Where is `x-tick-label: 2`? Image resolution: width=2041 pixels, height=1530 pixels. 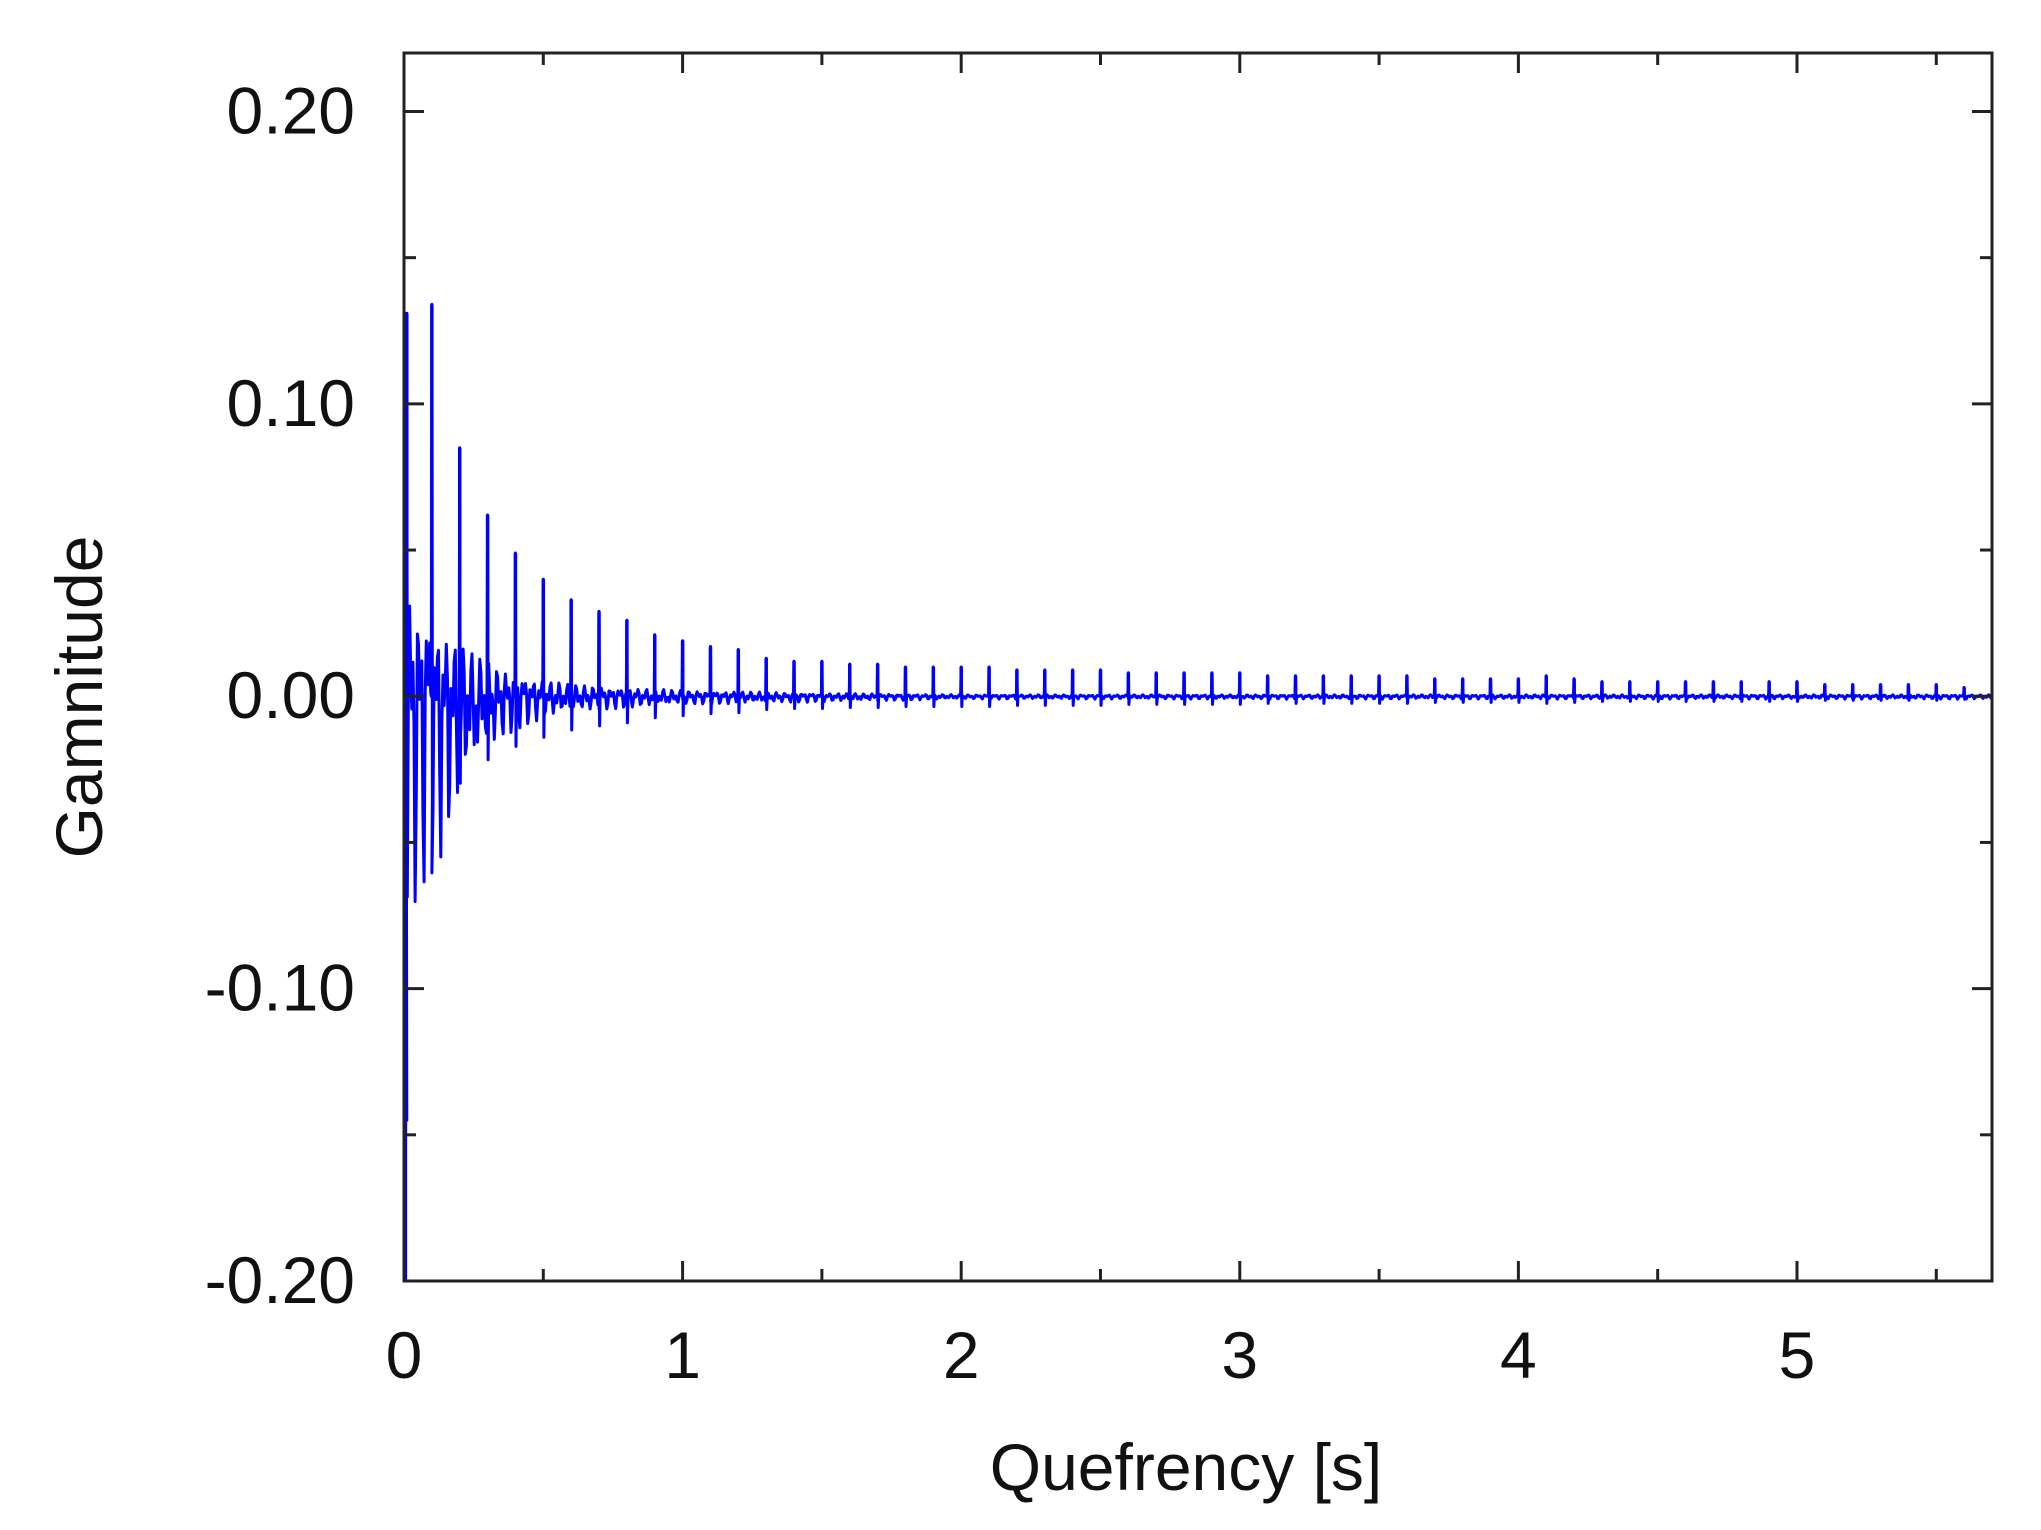
x-tick-label: 2 is located at coordinates (961, 1355).